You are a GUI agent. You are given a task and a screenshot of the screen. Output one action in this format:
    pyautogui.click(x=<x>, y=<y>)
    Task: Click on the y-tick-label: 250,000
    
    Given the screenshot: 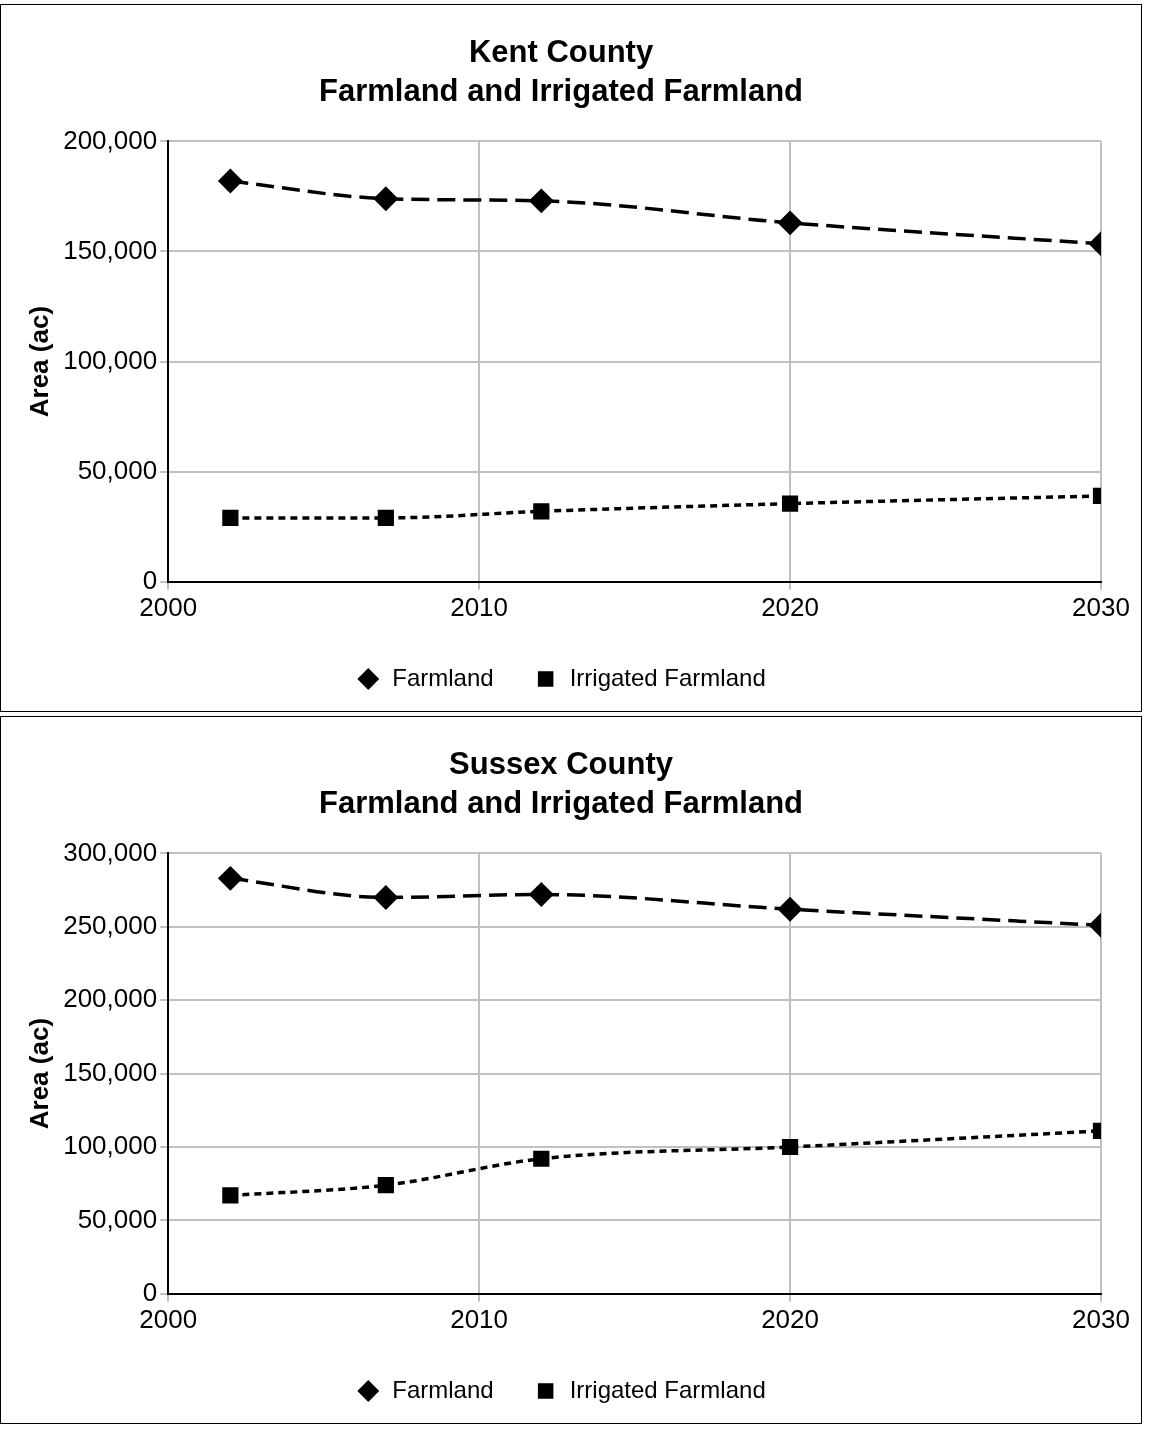 What is the action you would take?
    pyautogui.click(x=110, y=924)
    